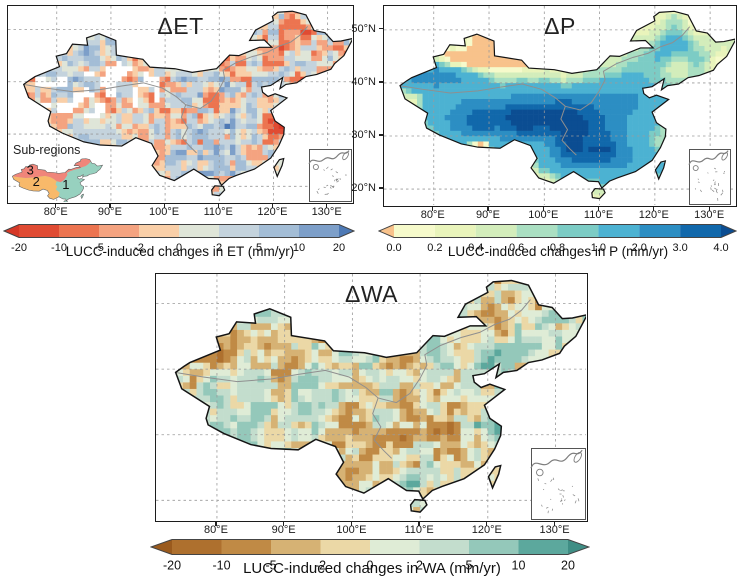 This screenshot has height=585, width=740. Describe the element at coordinates (47, 150) in the screenshot. I see `subregions-label: Sub-regions` at that location.